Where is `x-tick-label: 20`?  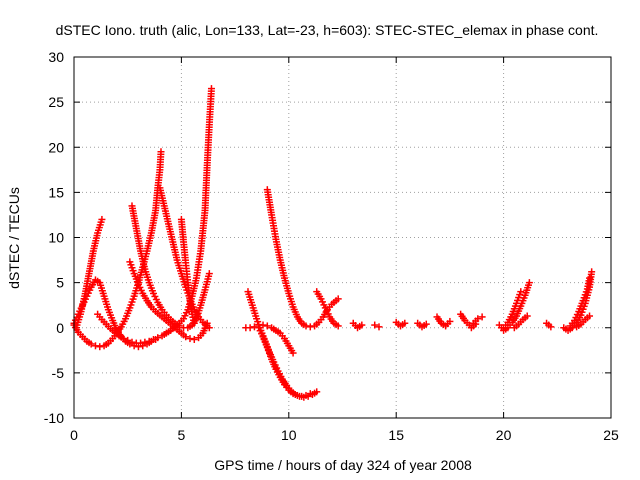 x-tick-label: 20 is located at coordinates (504, 435).